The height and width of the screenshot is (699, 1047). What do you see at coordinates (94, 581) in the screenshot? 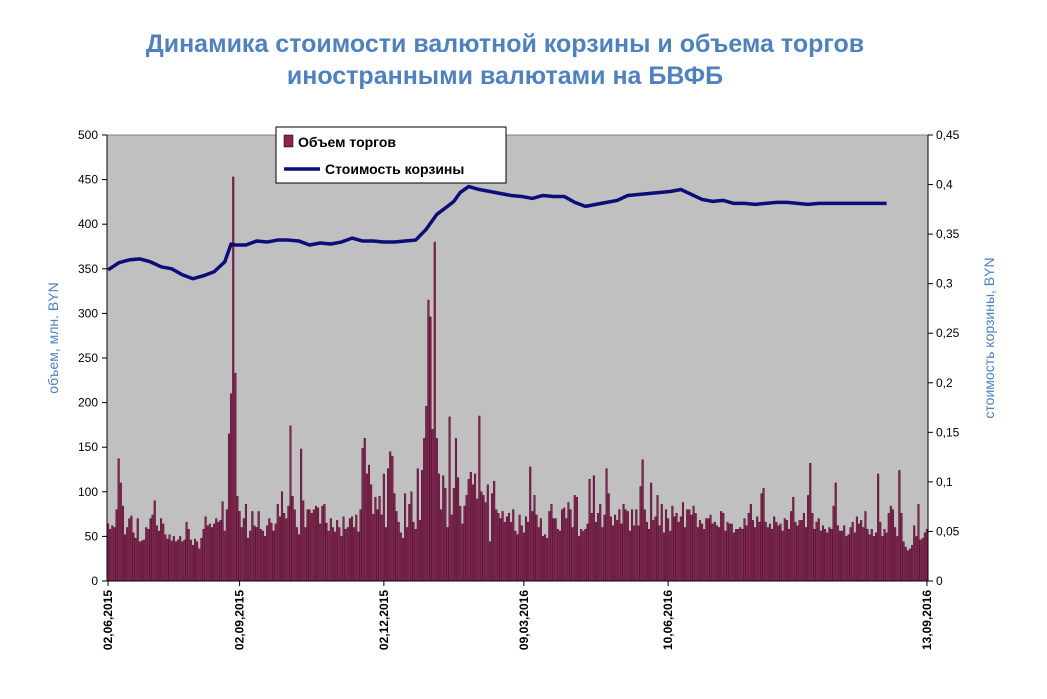
I see `left-tick-label: 0` at bounding box center [94, 581].